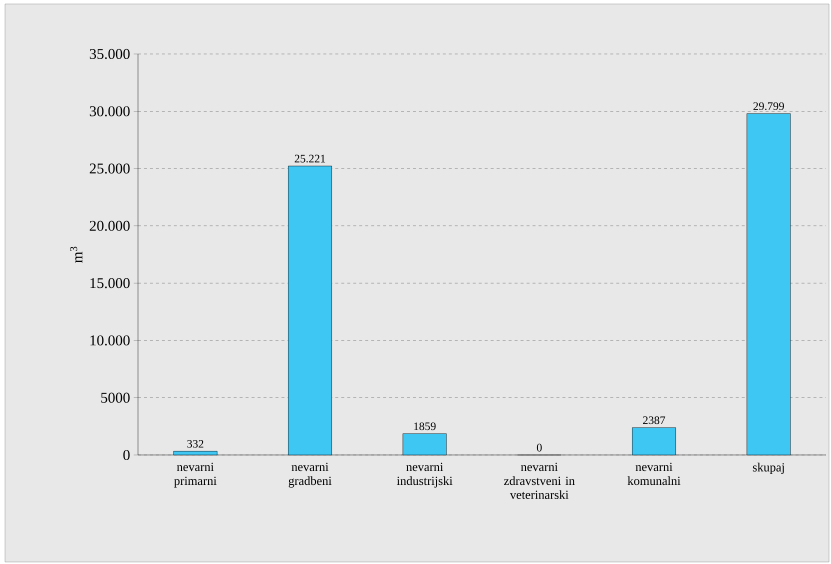 This screenshot has height=564, width=831. I want to click on data-label: 2387, so click(654, 420).